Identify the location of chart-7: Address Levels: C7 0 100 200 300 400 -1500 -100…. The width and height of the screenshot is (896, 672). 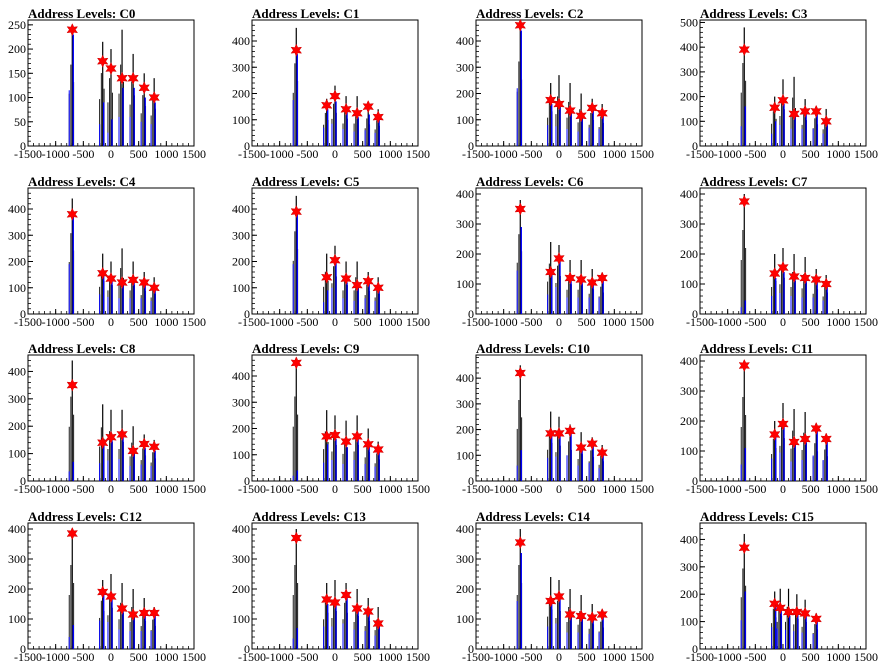
(779, 251).